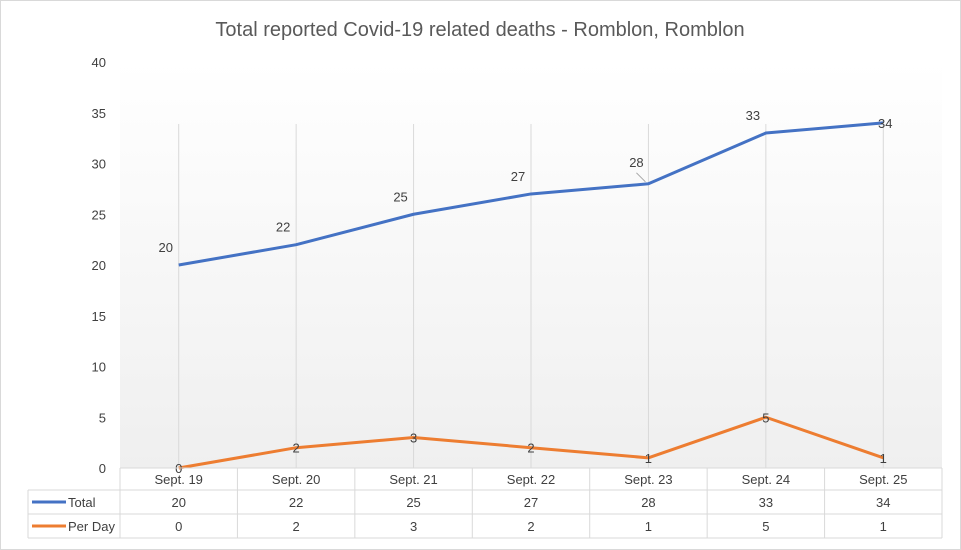  What do you see at coordinates (413, 526) in the screenshot?
I see `table-cell: 3` at bounding box center [413, 526].